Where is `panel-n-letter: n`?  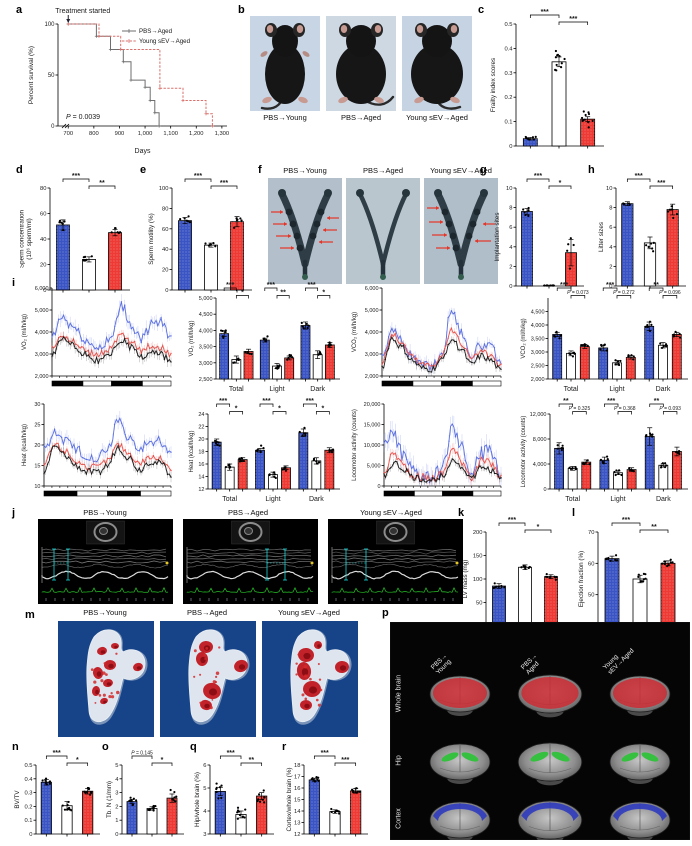
panel-n-letter: n is located at coordinates (15, 747).